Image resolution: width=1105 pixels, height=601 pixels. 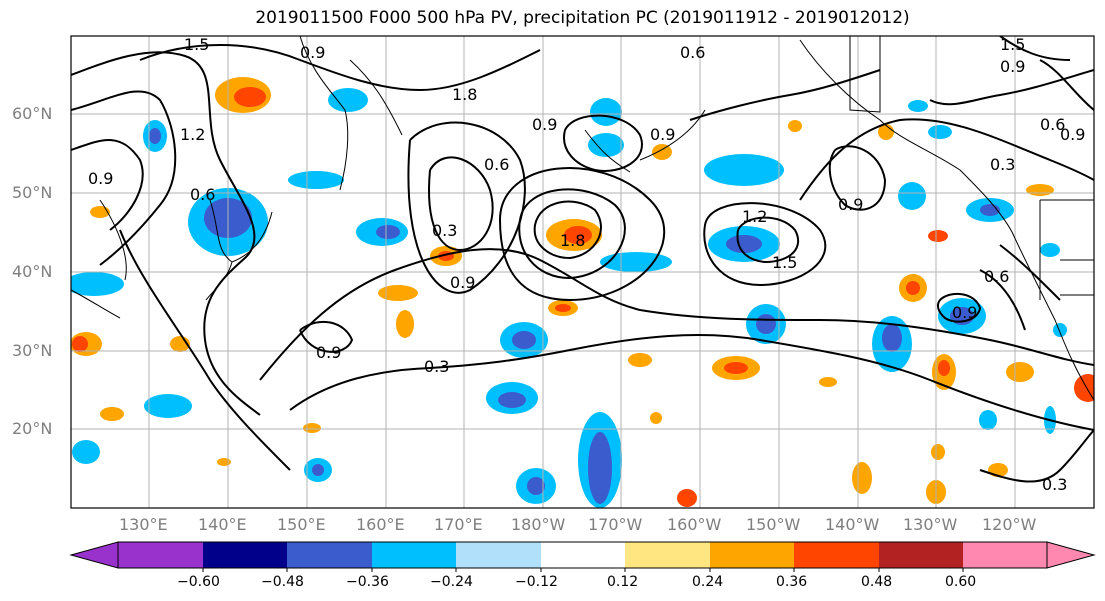 I want to click on lon-label: 180°W, so click(x=538, y=524).